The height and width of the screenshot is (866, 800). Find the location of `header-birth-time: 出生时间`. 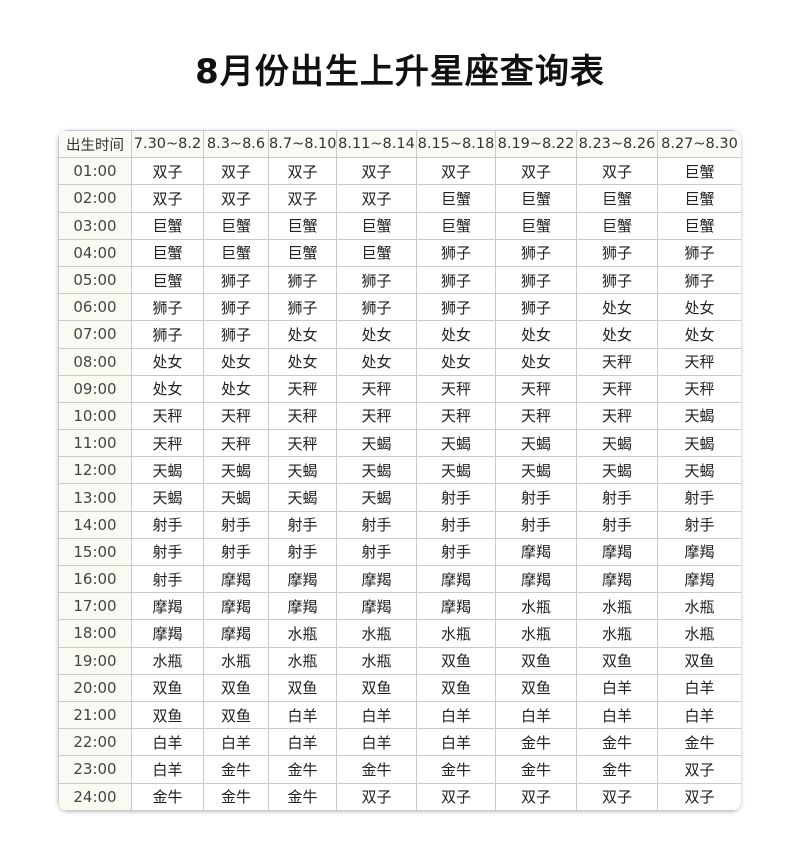

header-birth-time: 出生时间 is located at coordinates (95, 144).